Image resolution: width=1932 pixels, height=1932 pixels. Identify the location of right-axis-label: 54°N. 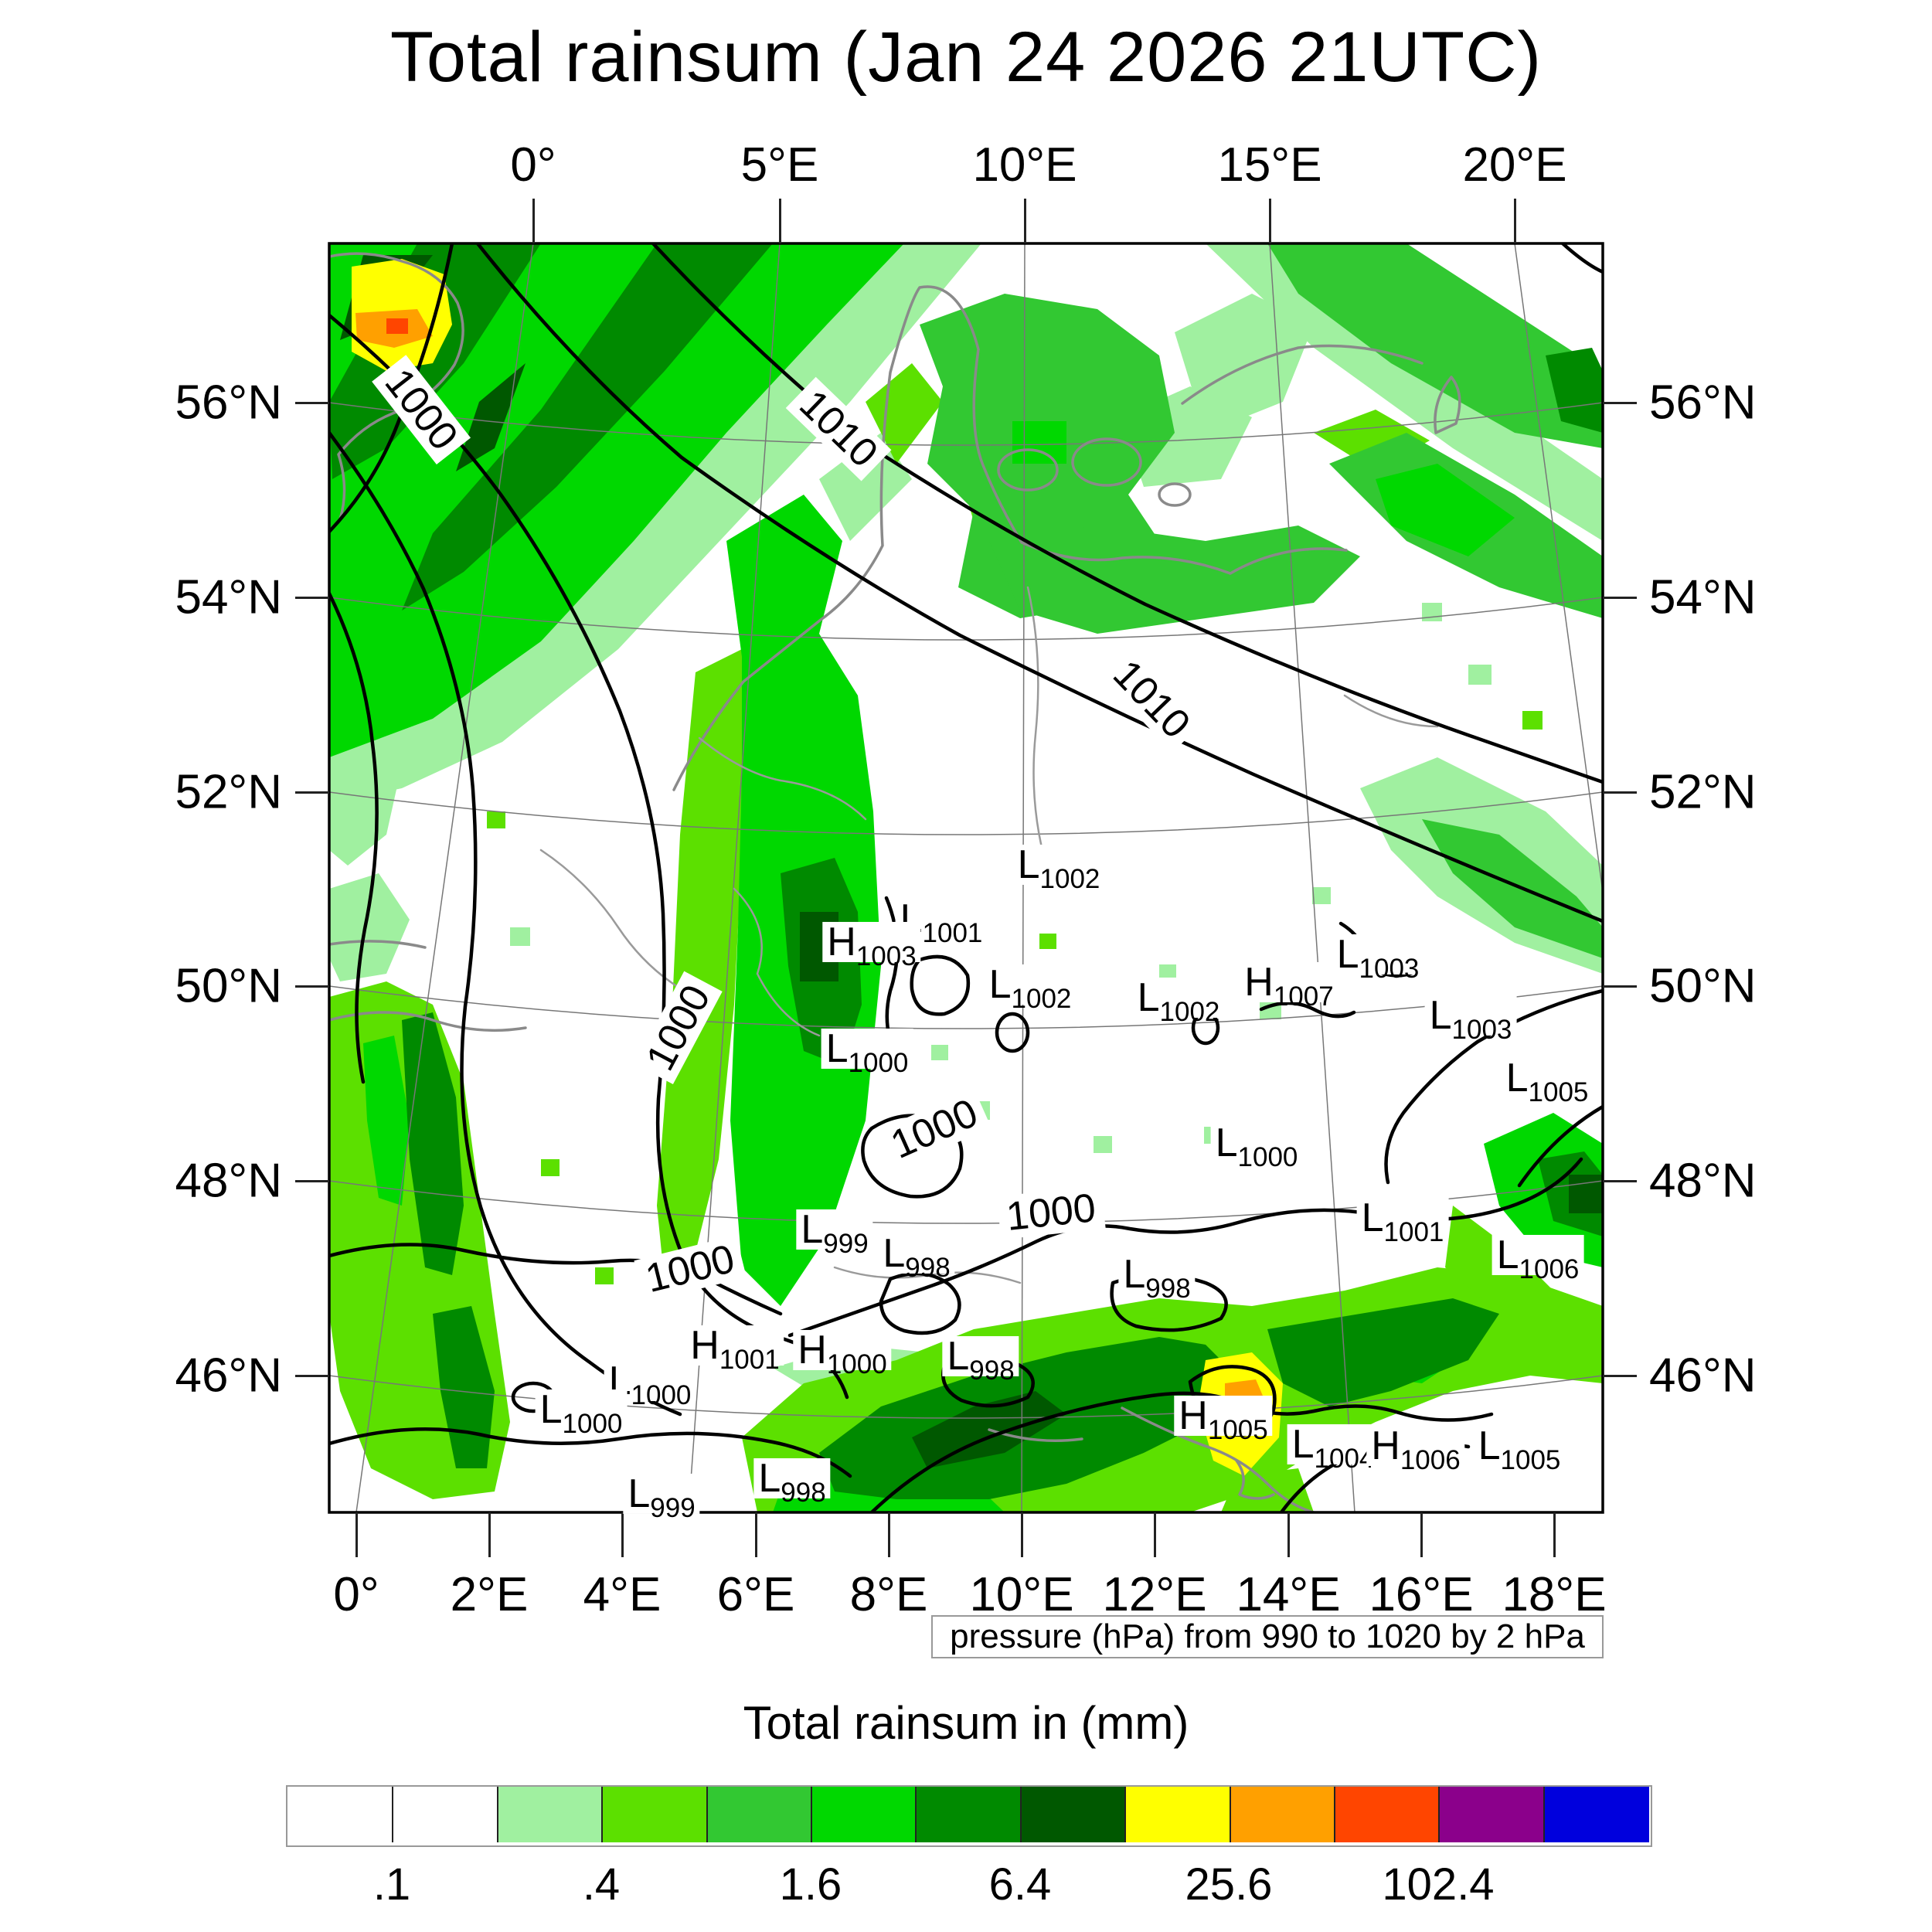
(1703, 597).